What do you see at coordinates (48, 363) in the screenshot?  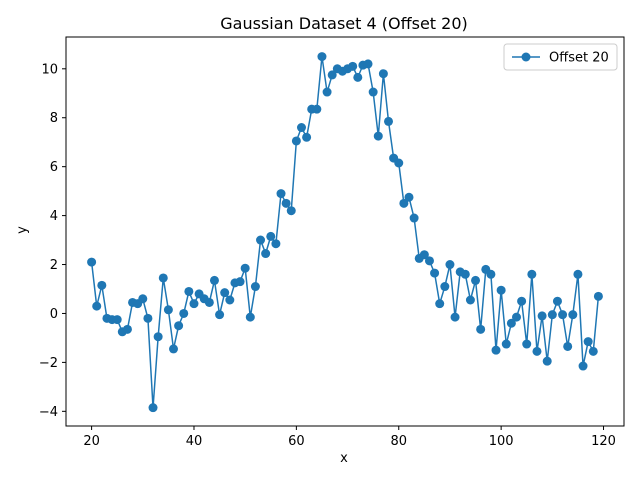 I see `y-tick-label: −2` at bounding box center [48, 363].